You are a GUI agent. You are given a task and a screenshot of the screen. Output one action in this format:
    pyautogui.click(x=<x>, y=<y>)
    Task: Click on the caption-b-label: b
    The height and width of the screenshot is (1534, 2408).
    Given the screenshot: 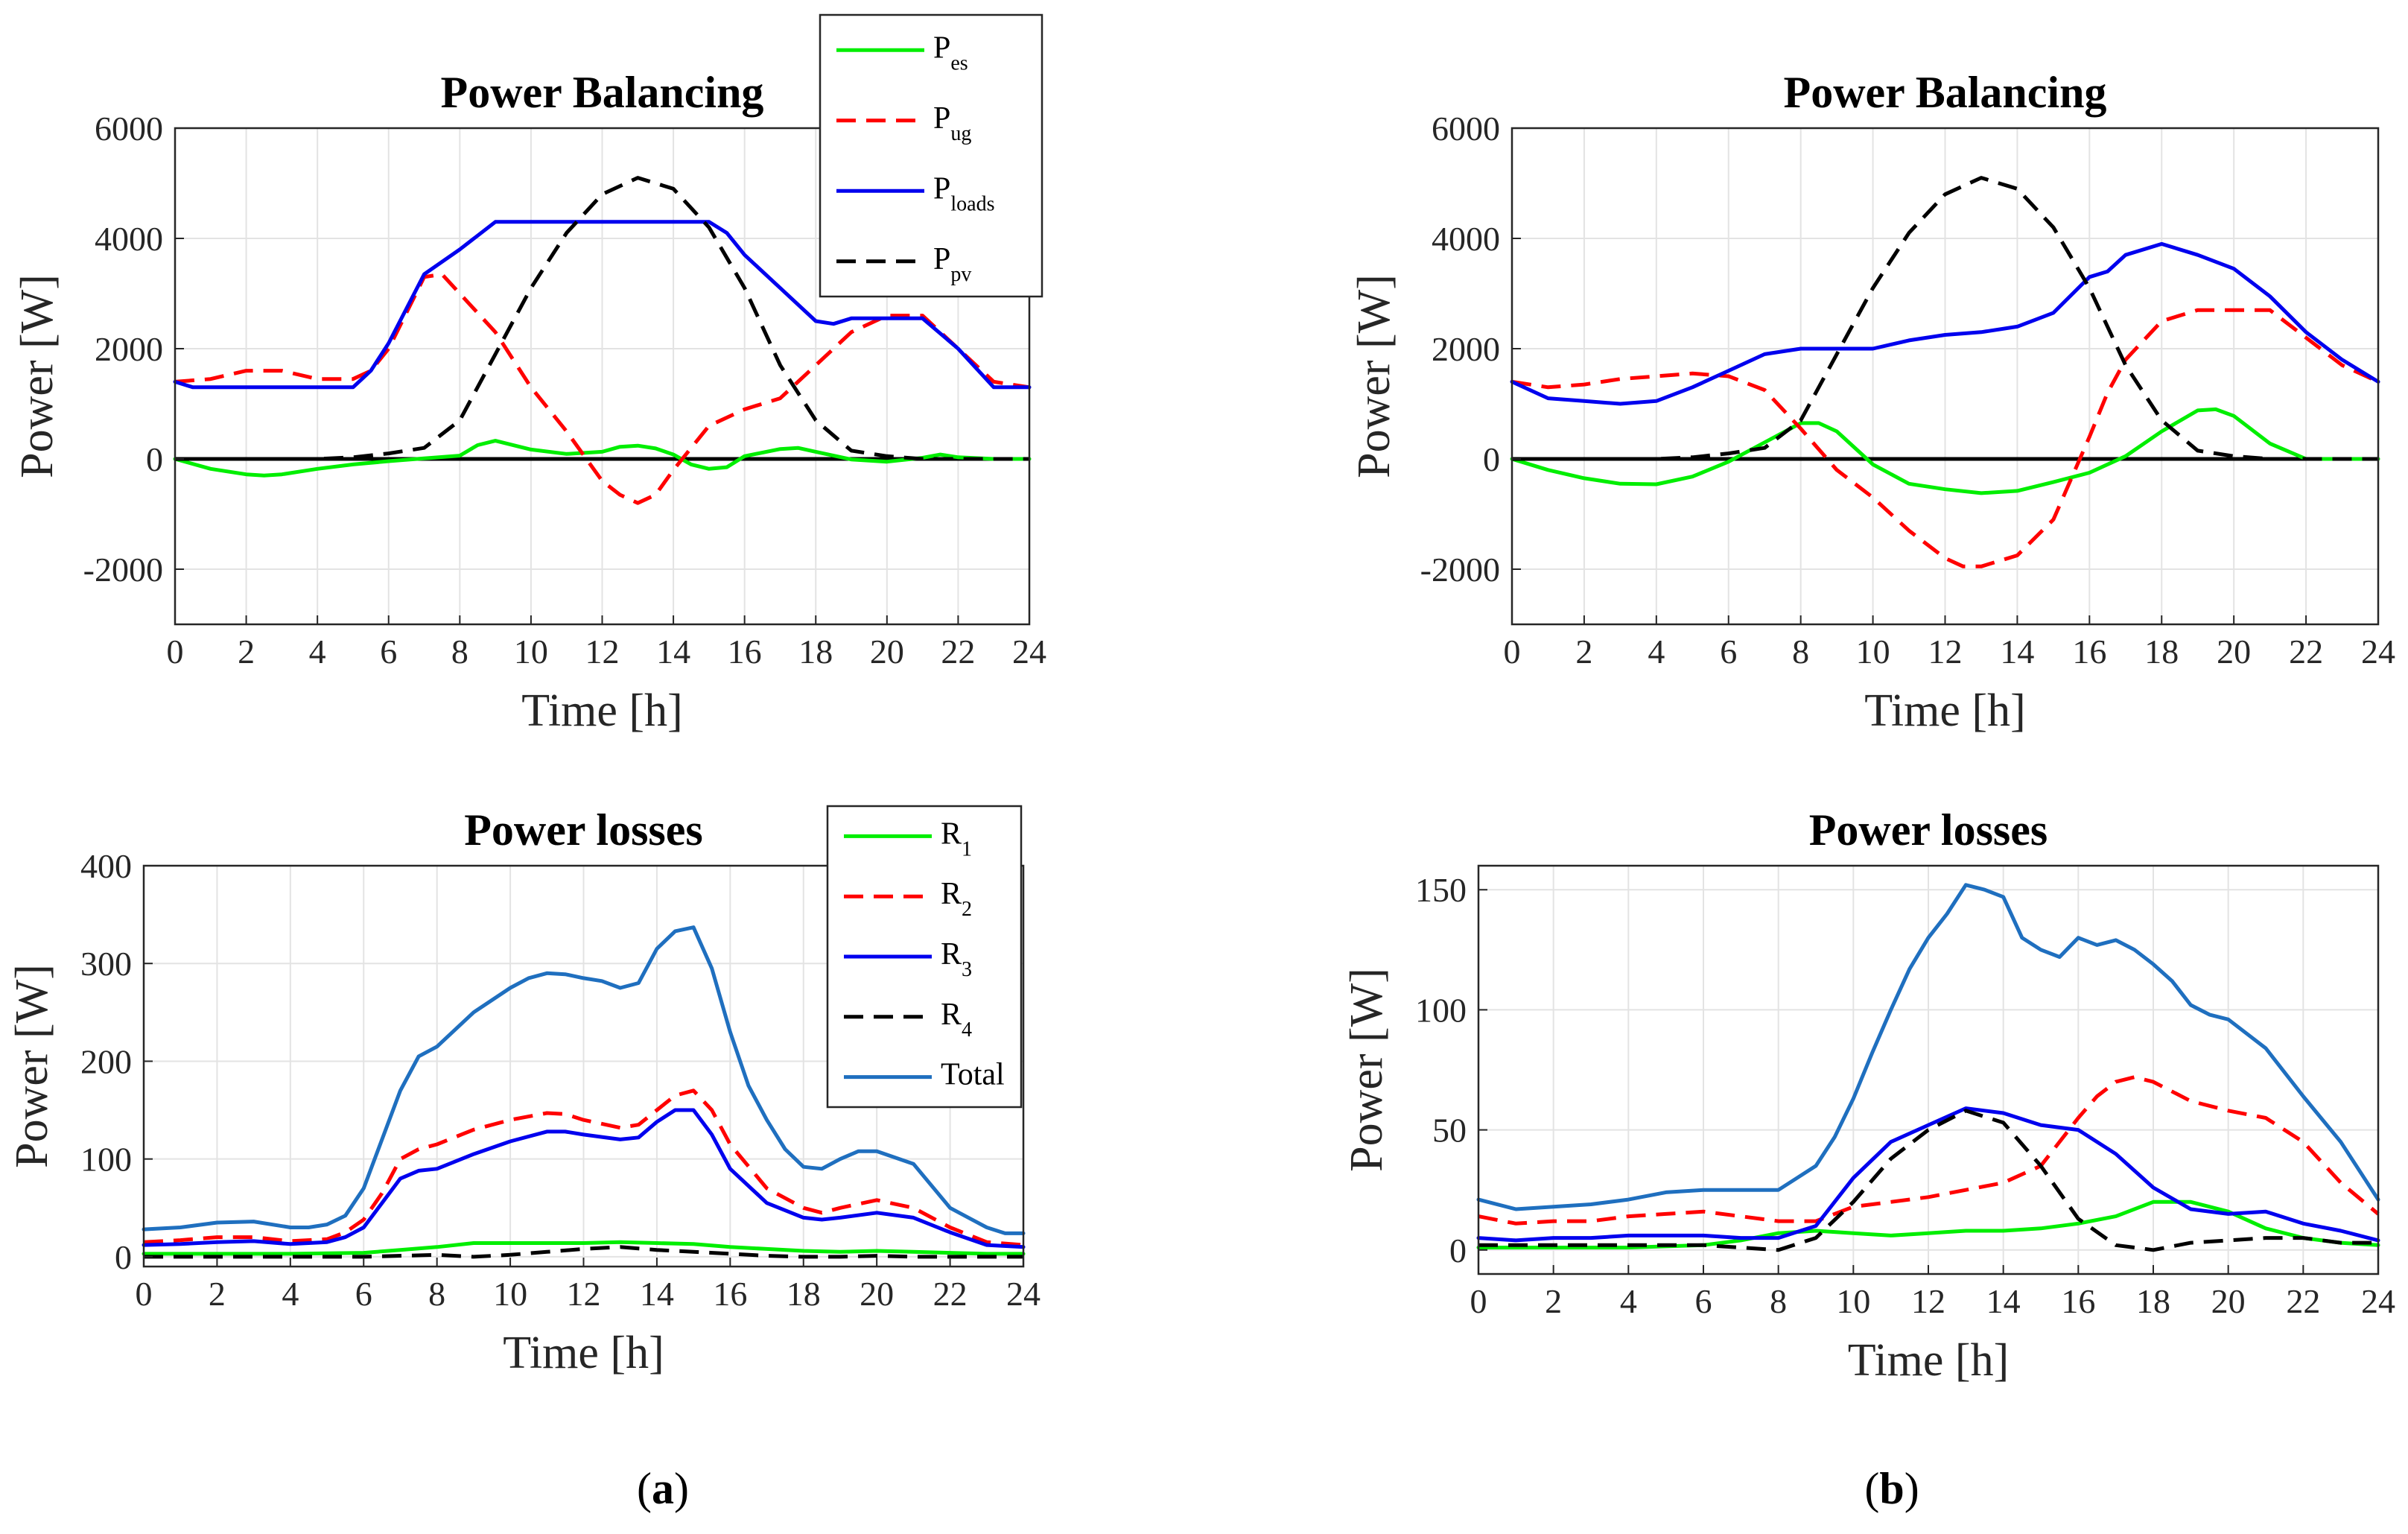 What is the action you would take?
    pyautogui.click(x=1892, y=1489)
    